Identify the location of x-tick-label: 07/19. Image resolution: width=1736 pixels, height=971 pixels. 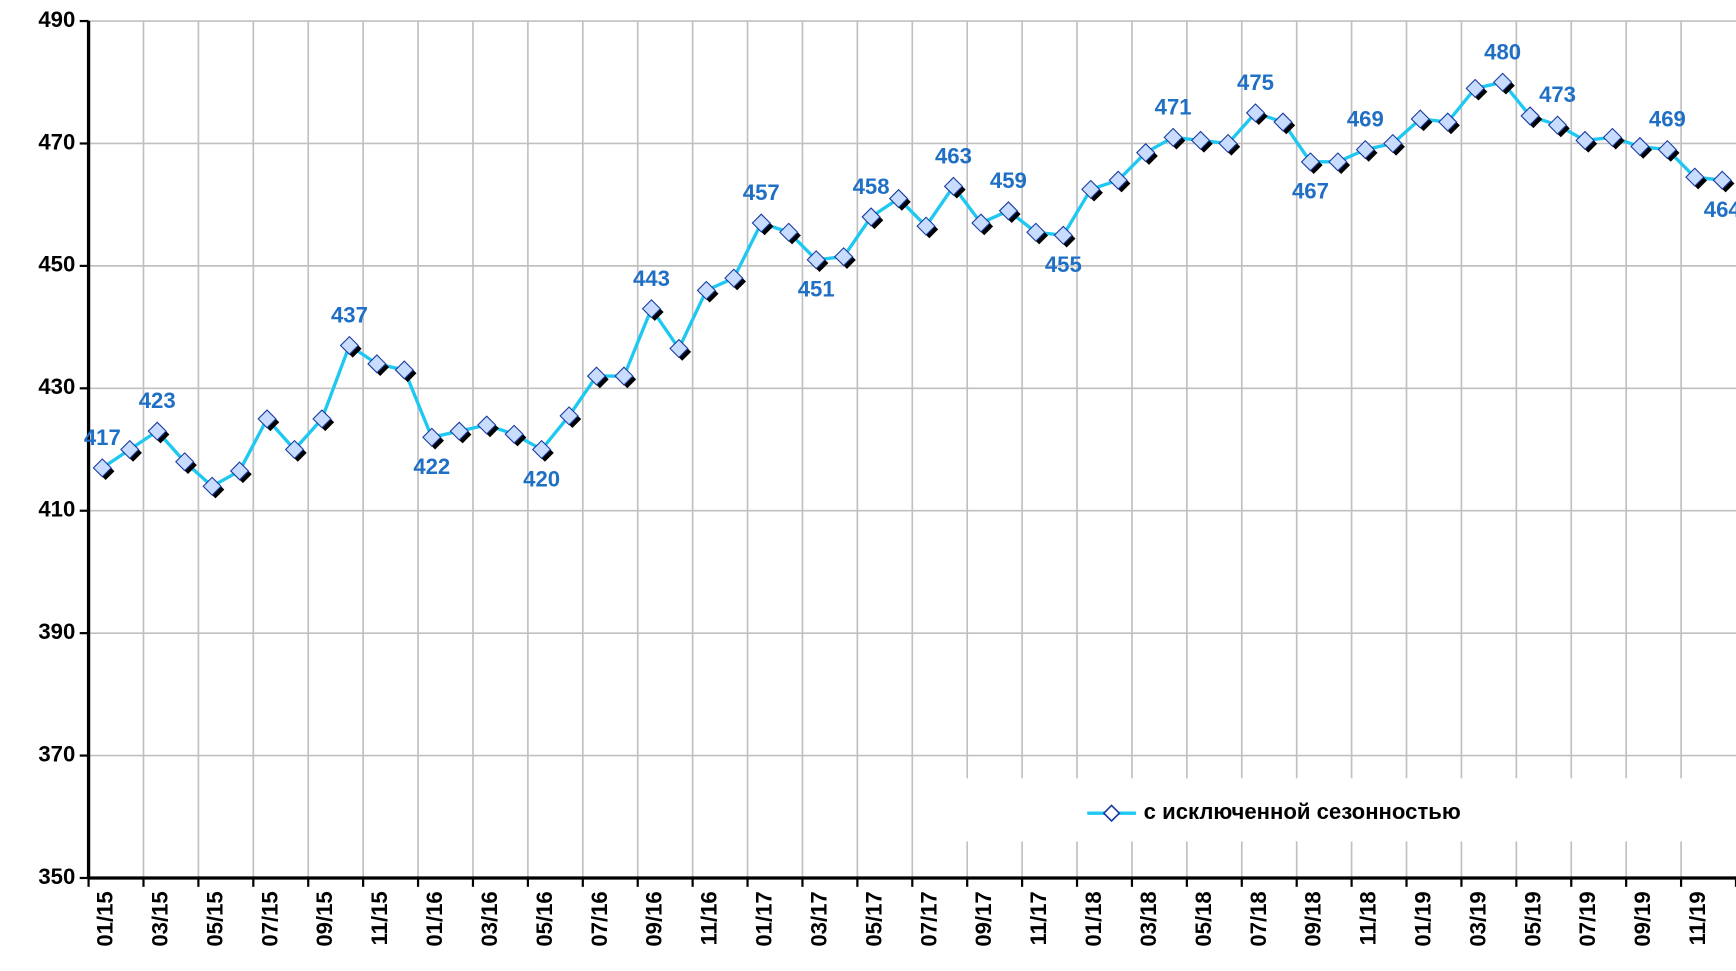
(1587, 918).